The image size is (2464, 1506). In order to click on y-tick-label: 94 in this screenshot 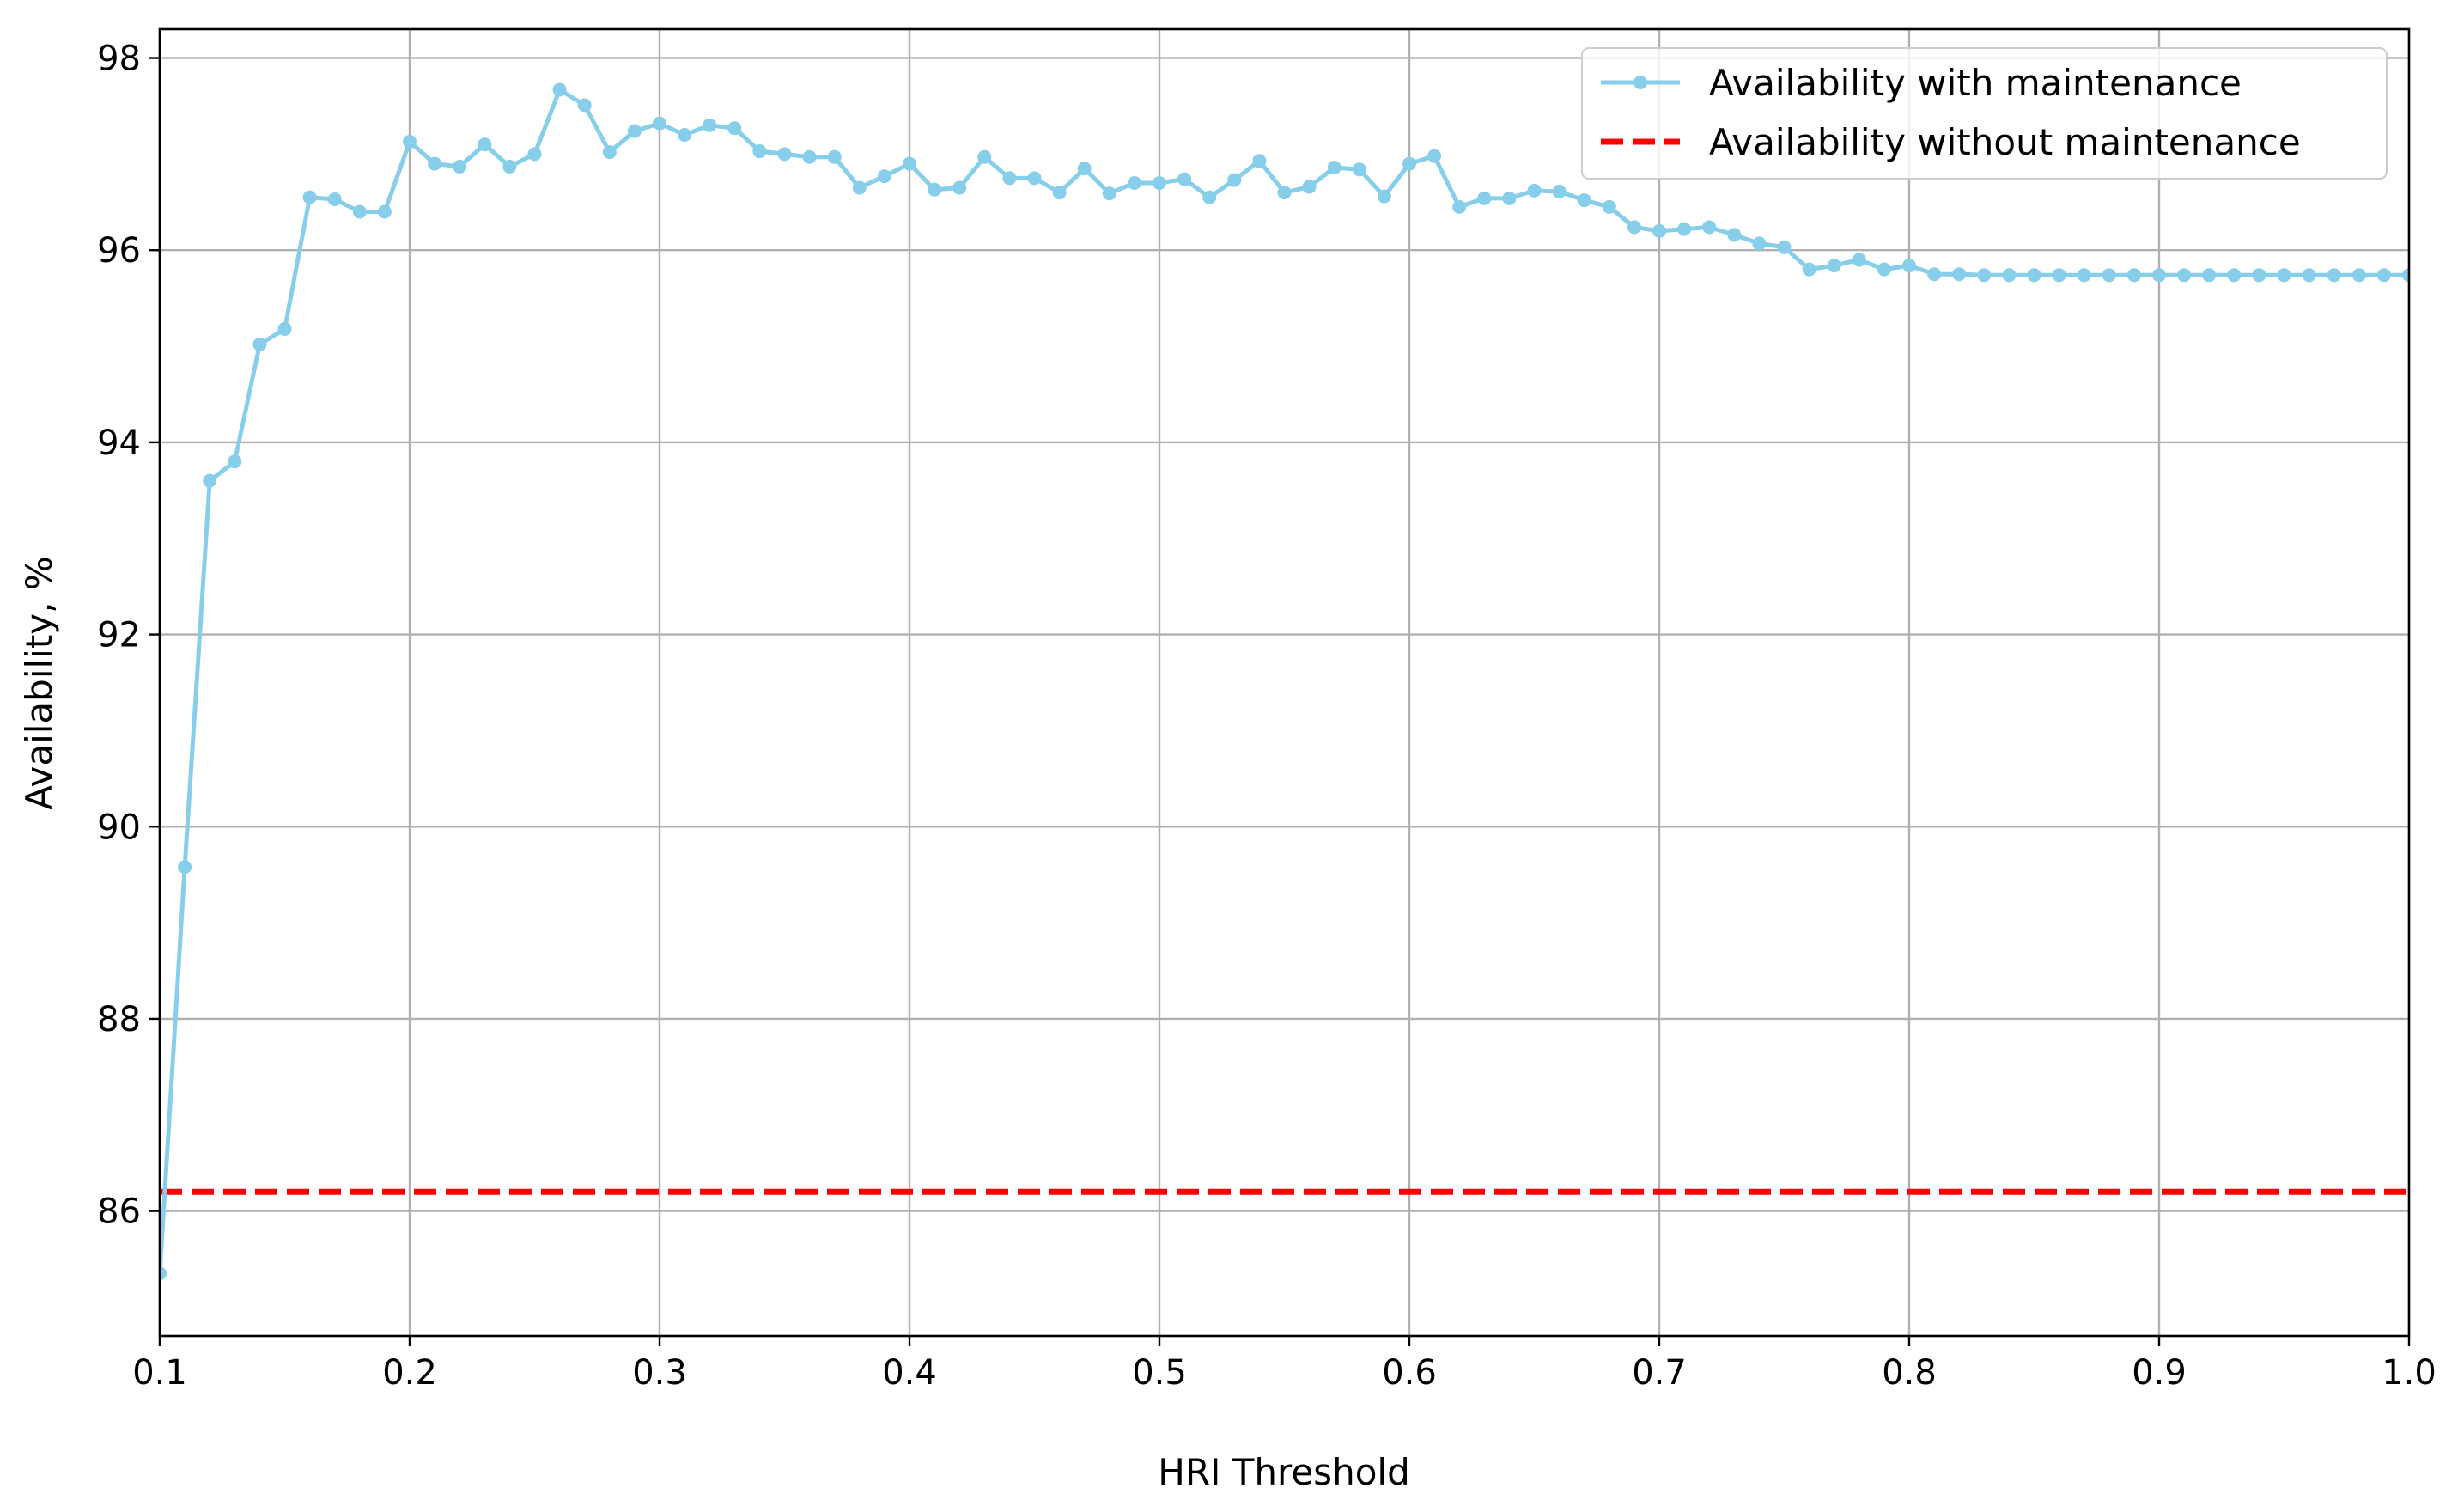, I will do `click(119, 443)`.